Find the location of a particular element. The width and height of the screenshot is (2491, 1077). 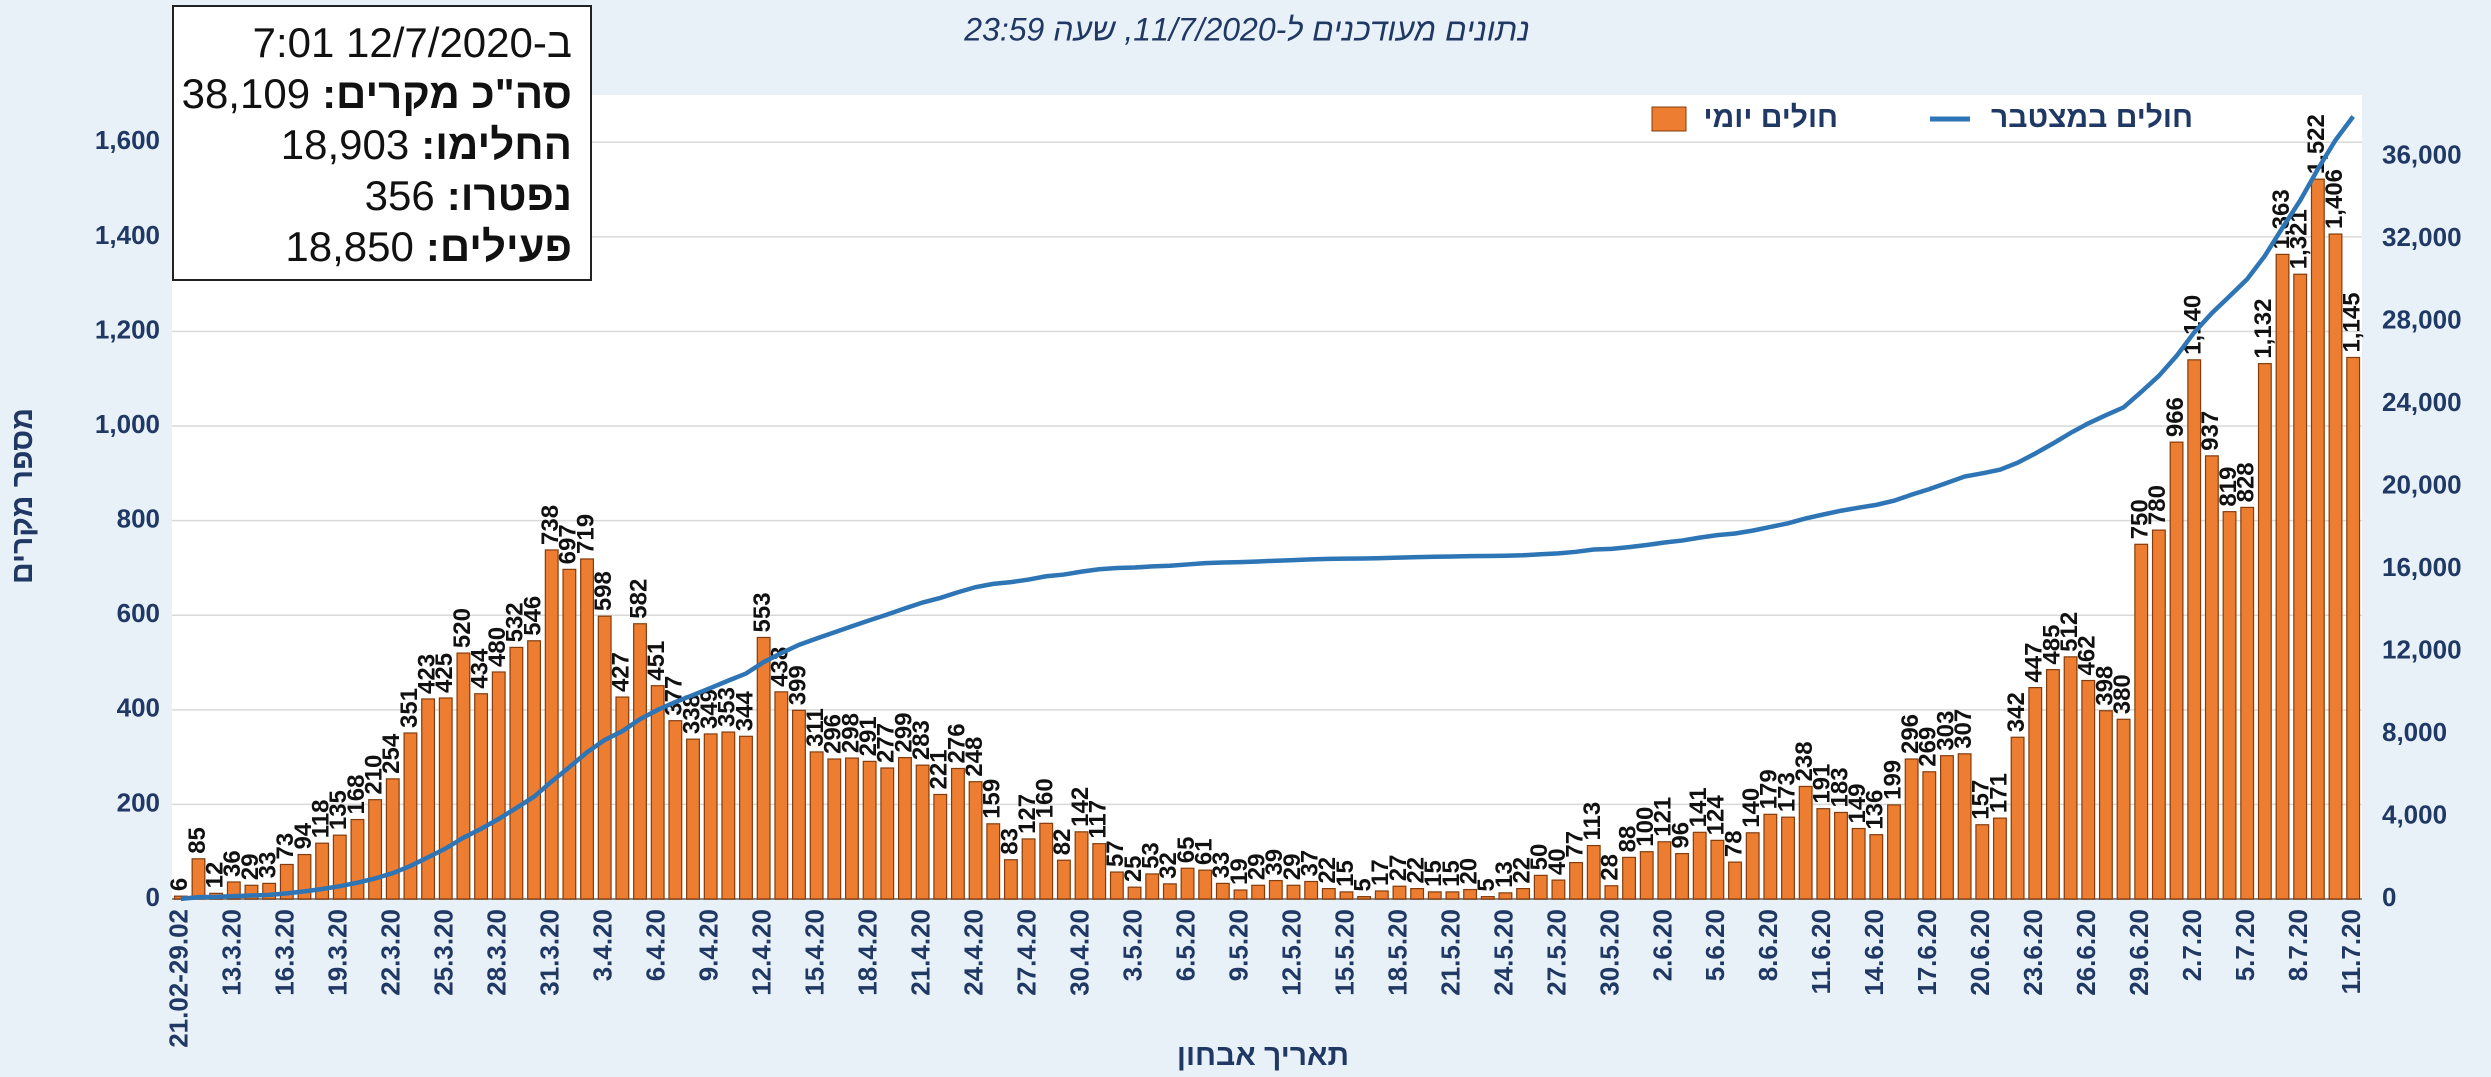

data-label: 85 is located at coordinates (197, 840).